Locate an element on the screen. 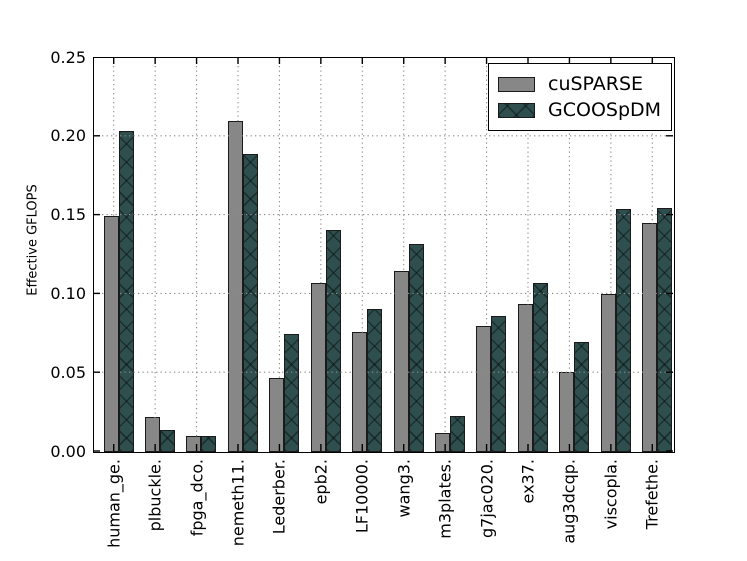  x-tick-label: ex37. is located at coordinates (528, 481).